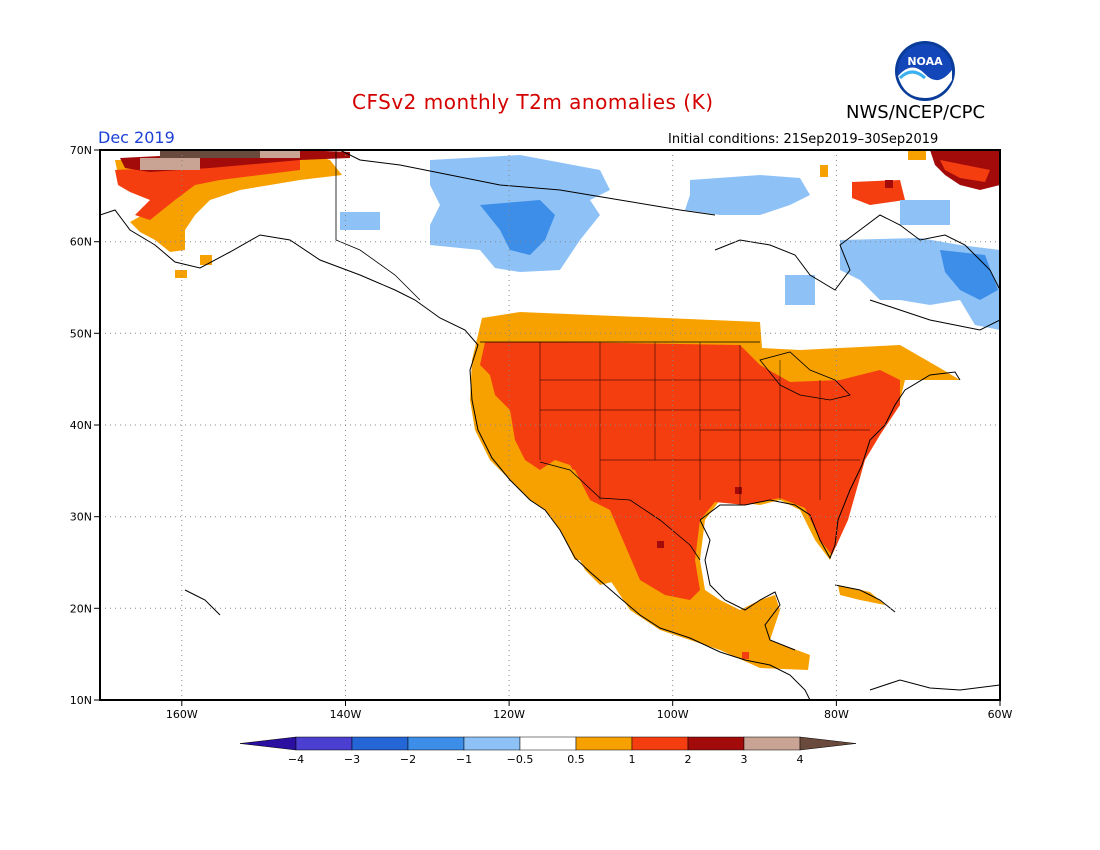 This screenshot has height=850, width=1100. I want to click on anomaly-region-red-baffin, so click(878, 192).